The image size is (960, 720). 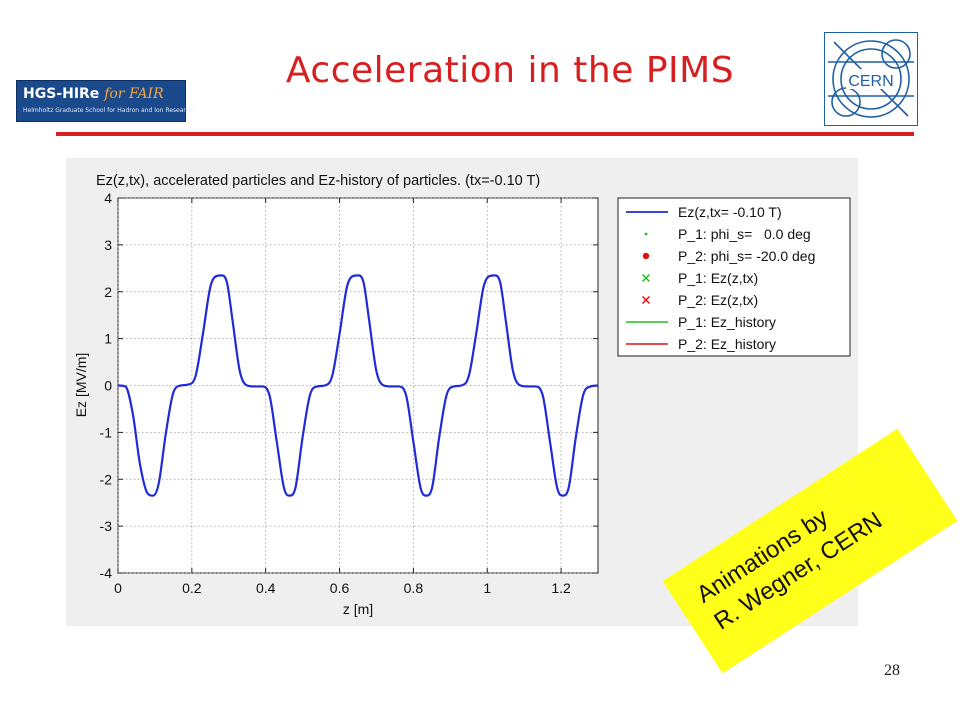 What do you see at coordinates (561, 588) in the screenshot?
I see `x-tick-label: 1.2` at bounding box center [561, 588].